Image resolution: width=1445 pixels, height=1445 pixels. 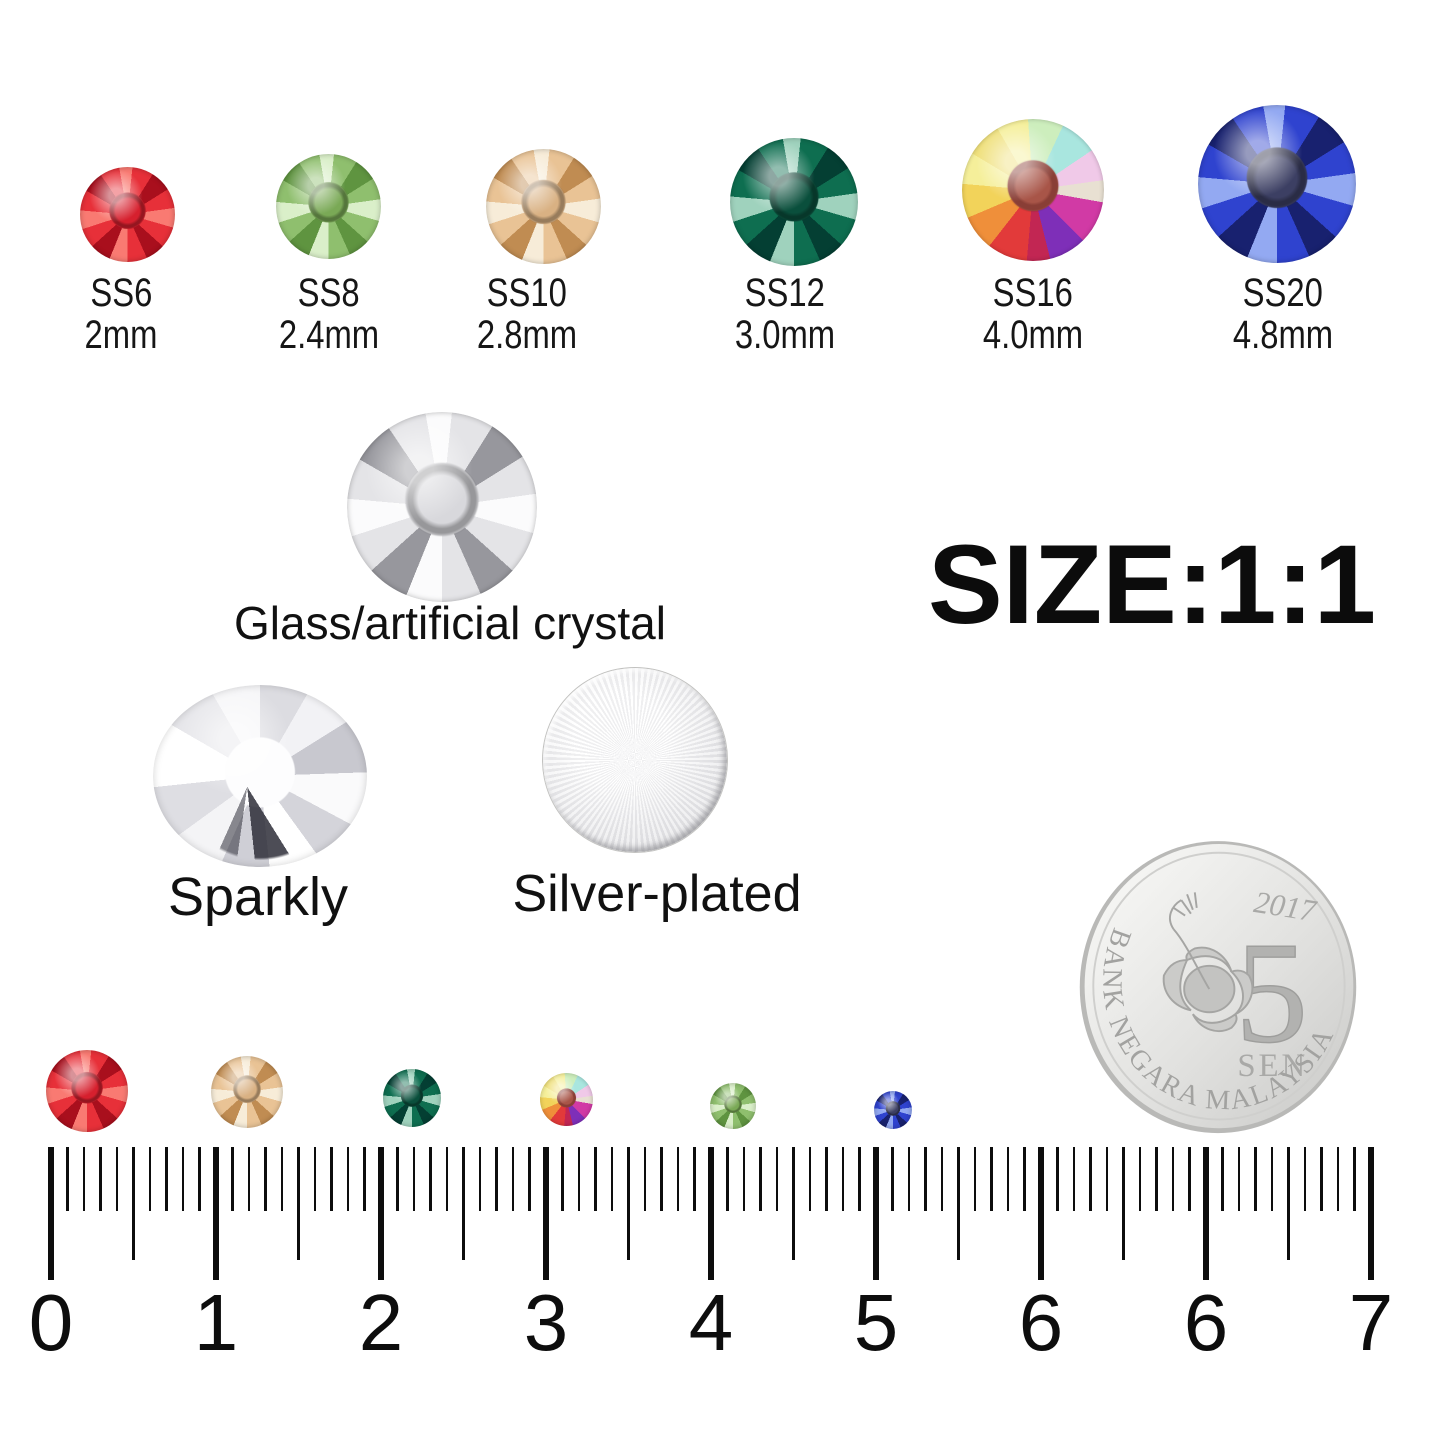 I want to click on mm-size: 2mm, so click(x=121, y=335).